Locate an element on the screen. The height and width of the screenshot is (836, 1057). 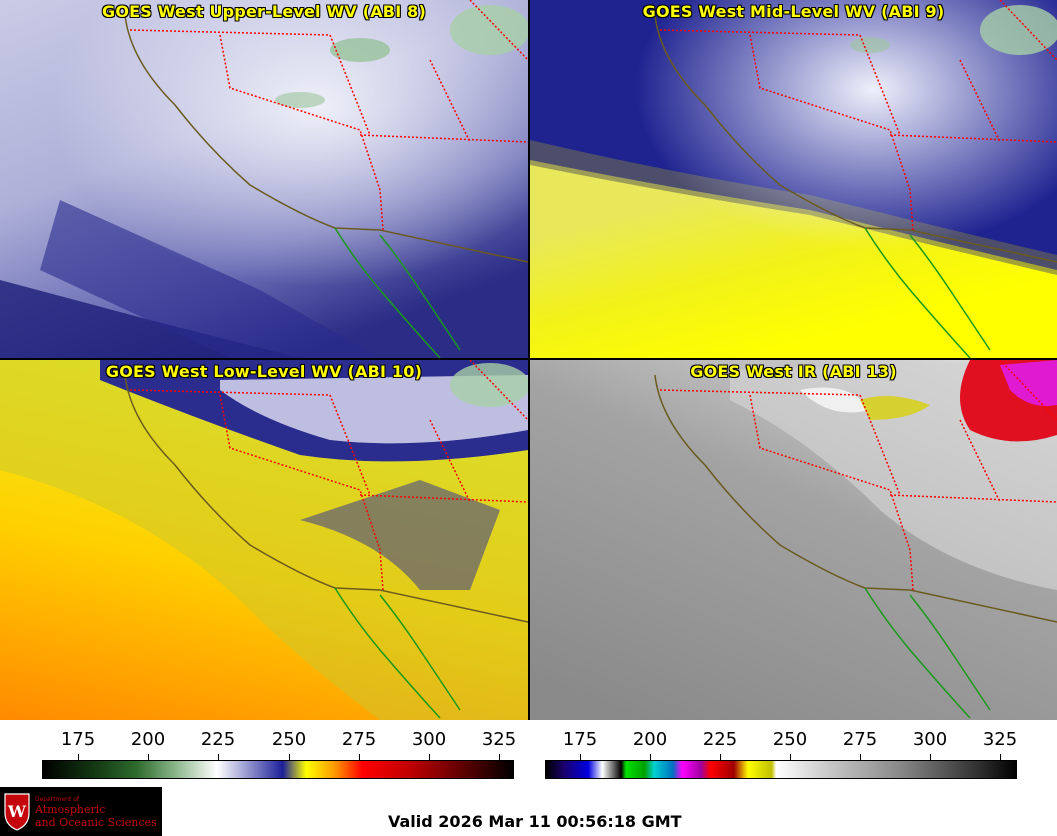
ir-colorbar is located at coordinates (781, 769).